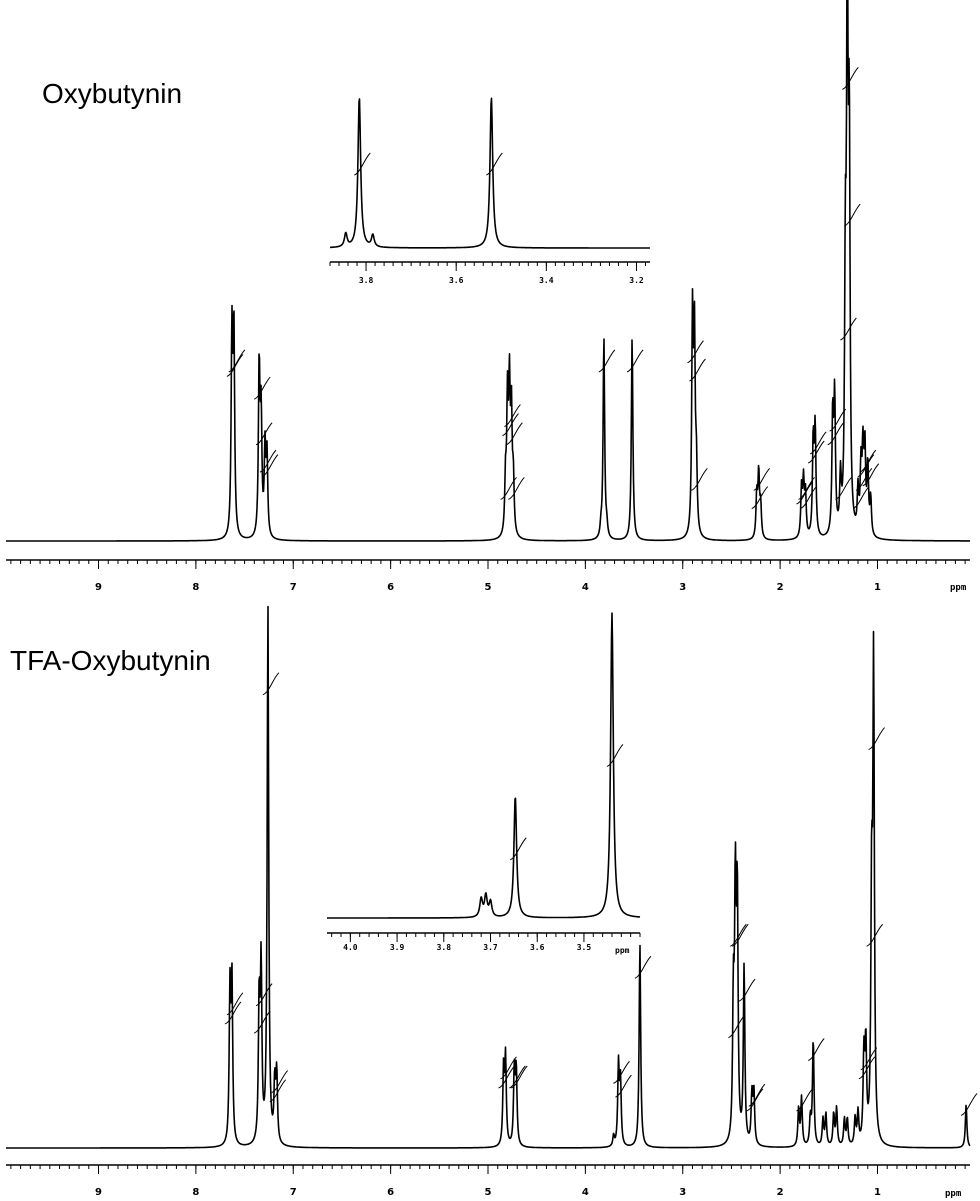 This screenshot has height=1201, width=980. I want to click on oxybutynin-main-tick-label: 4, so click(585, 587).